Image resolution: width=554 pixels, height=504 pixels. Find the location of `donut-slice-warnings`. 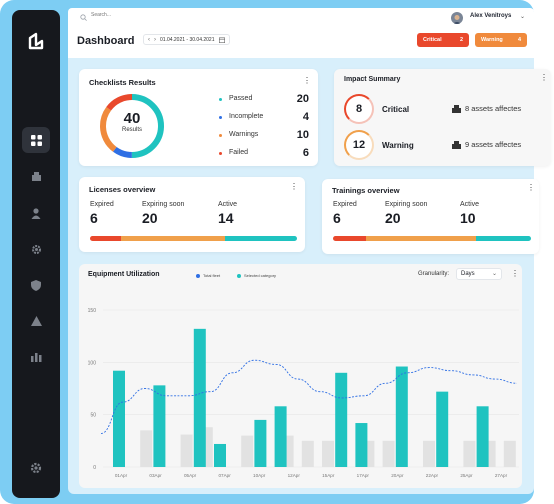

donut-slice-warnings is located at coordinates (132, 126).